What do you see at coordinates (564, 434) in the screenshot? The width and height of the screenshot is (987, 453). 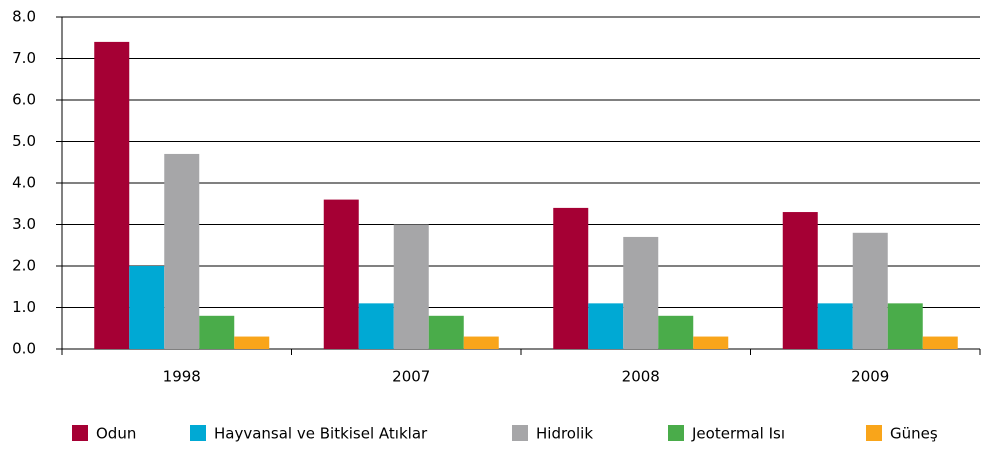 I see `legend-label: Hidrolik` at bounding box center [564, 434].